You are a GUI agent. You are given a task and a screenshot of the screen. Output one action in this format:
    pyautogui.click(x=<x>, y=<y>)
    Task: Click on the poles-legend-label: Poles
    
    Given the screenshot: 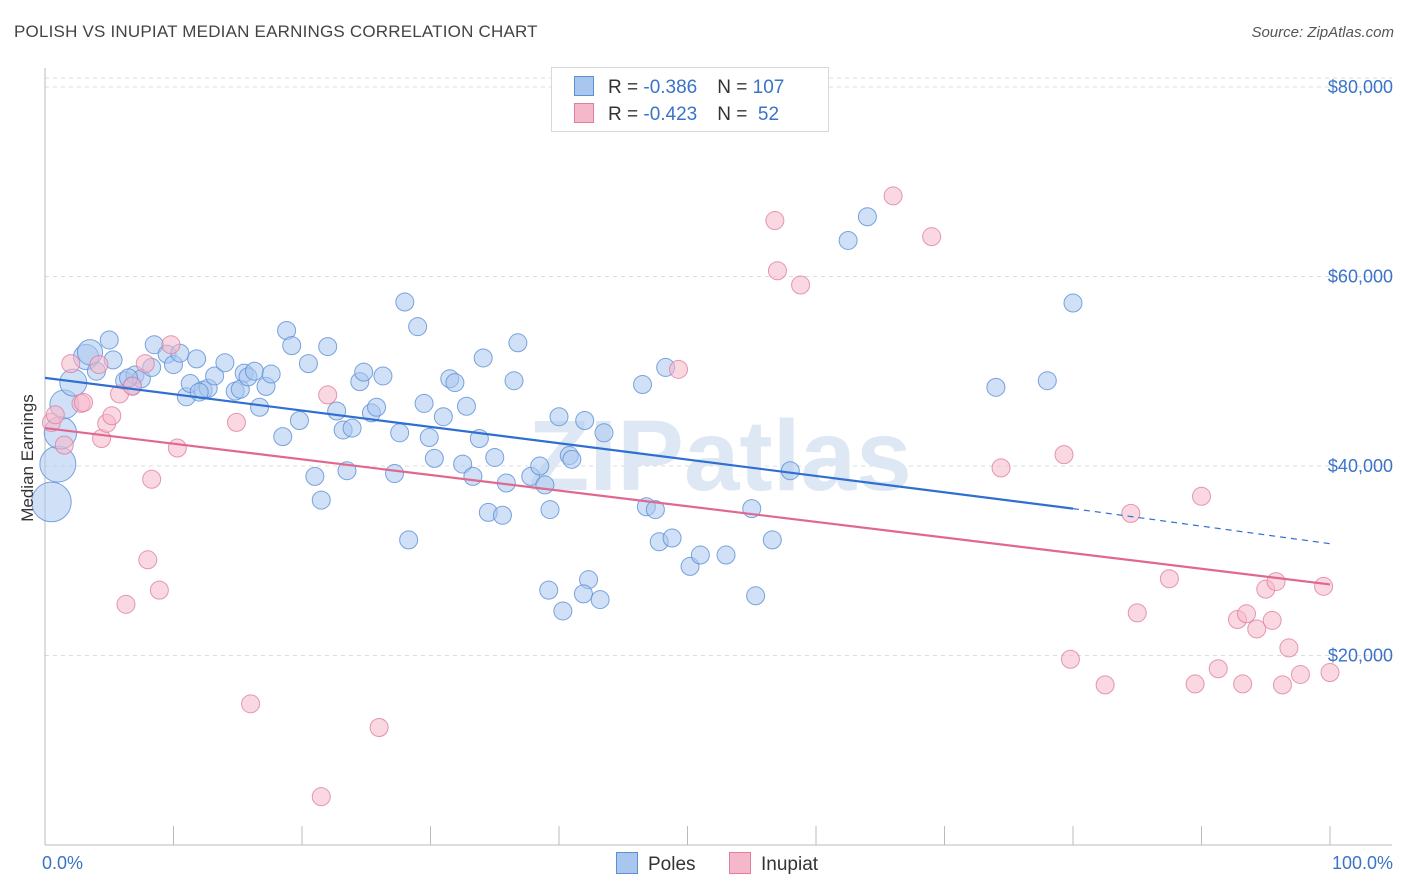 What is the action you would take?
    pyautogui.click(x=672, y=864)
    